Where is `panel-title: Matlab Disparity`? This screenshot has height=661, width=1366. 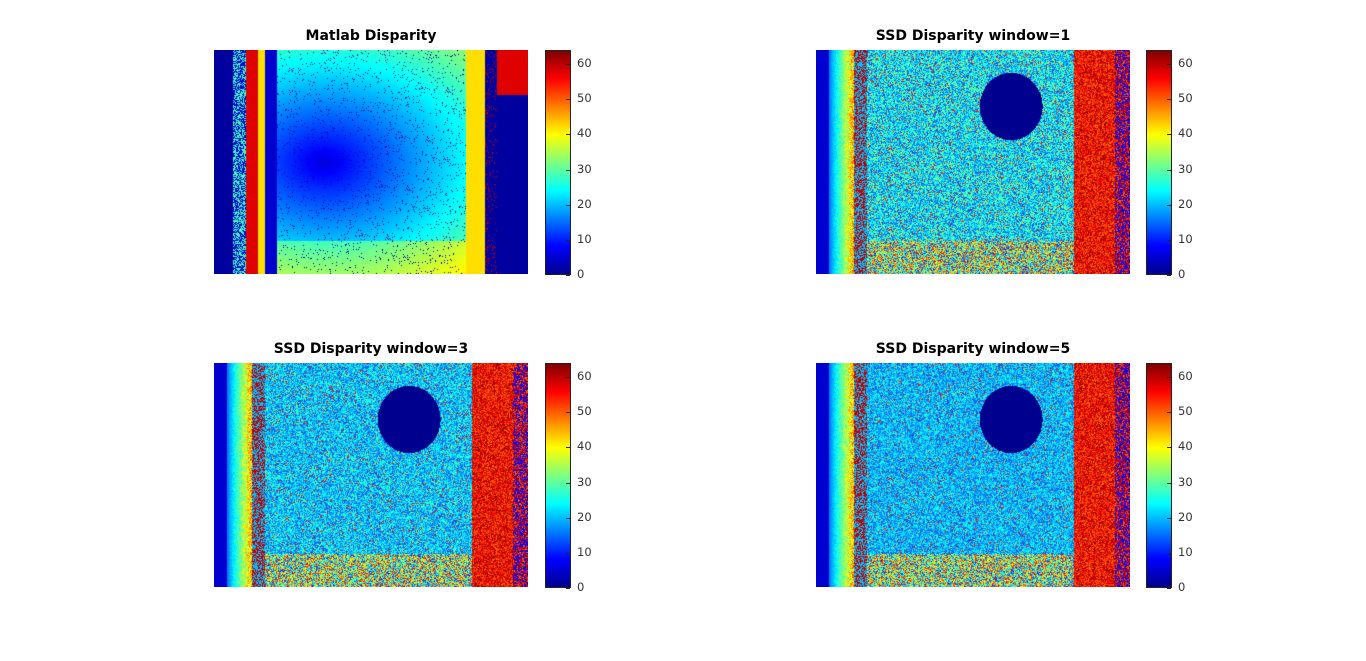
panel-title: Matlab Disparity is located at coordinates (371, 36).